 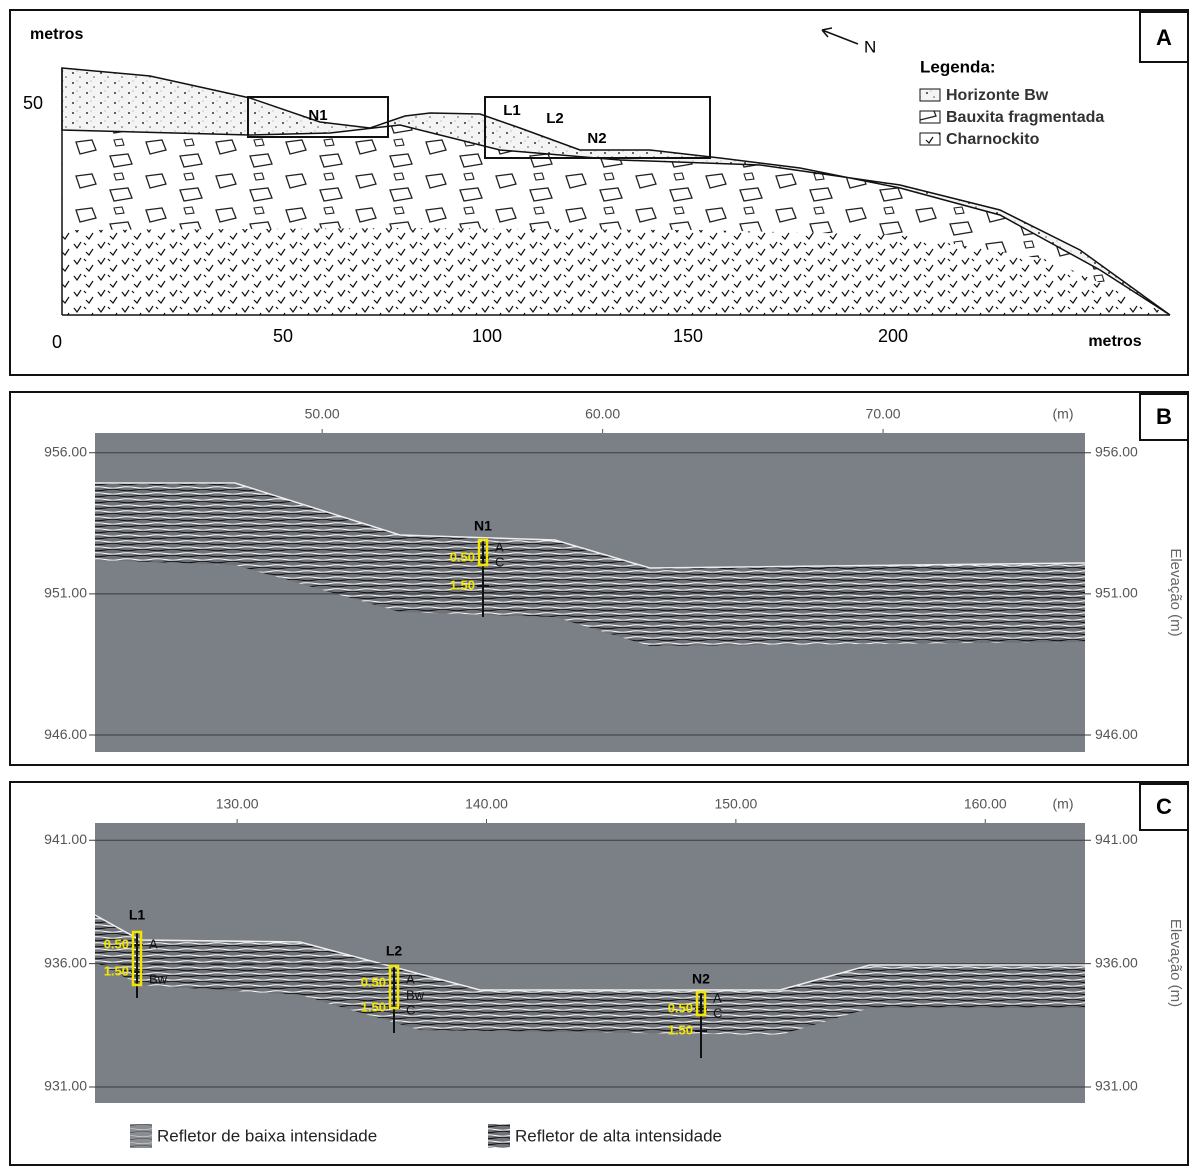 What do you see at coordinates (958, 66) in the screenshot?
I see `legend-title: Legenda:` at bounding box center [958, 66].